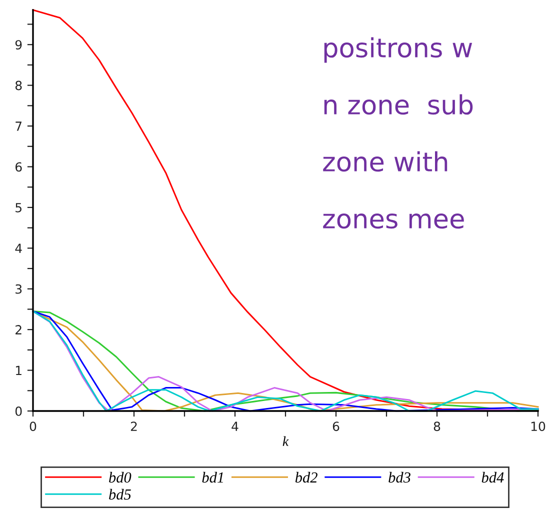 The height and width of the screenshot is (516, 550). What do you see at coordinates (18, 85) in the screenshot?
I see `y-tick-label: 8` at bounding box center [18, 85].